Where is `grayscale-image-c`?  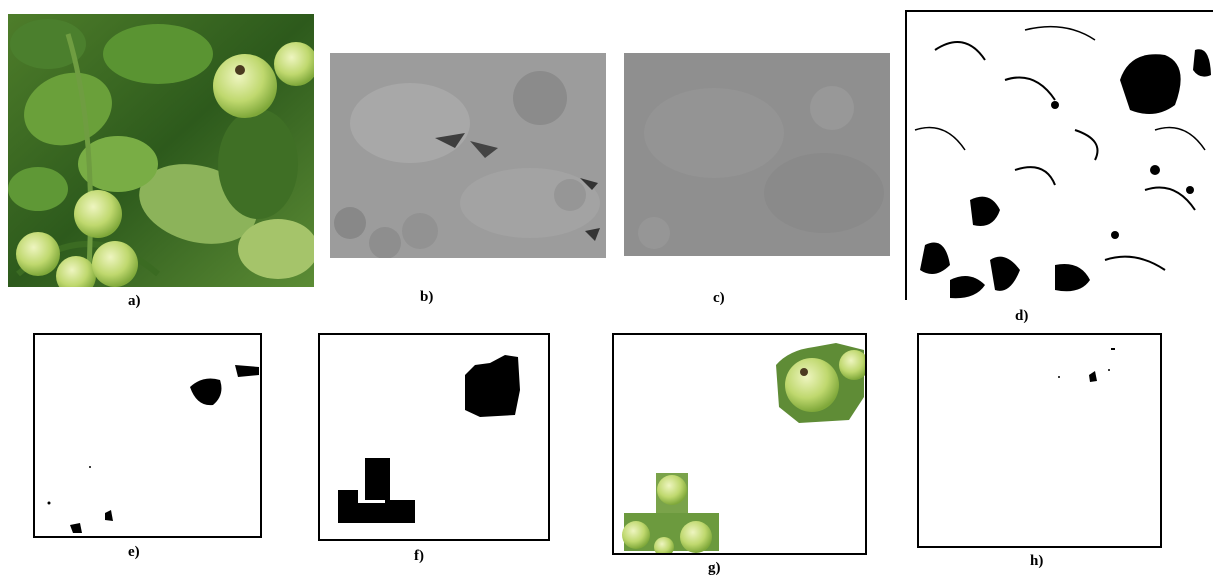 grayscale-image-c is located at coordinates (757, 154).